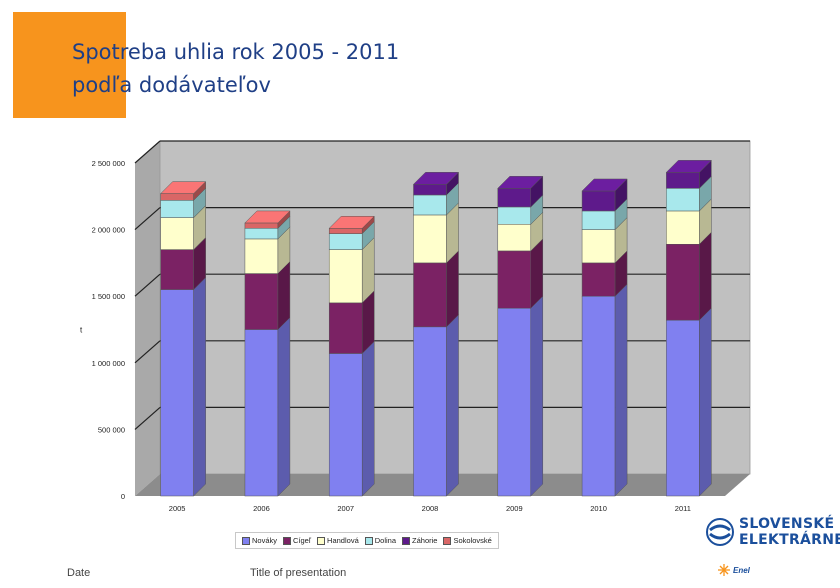  Describe the element at coordinates (302, 540) in the screenshot. I see `legend-label: Cígeľ` at that location.